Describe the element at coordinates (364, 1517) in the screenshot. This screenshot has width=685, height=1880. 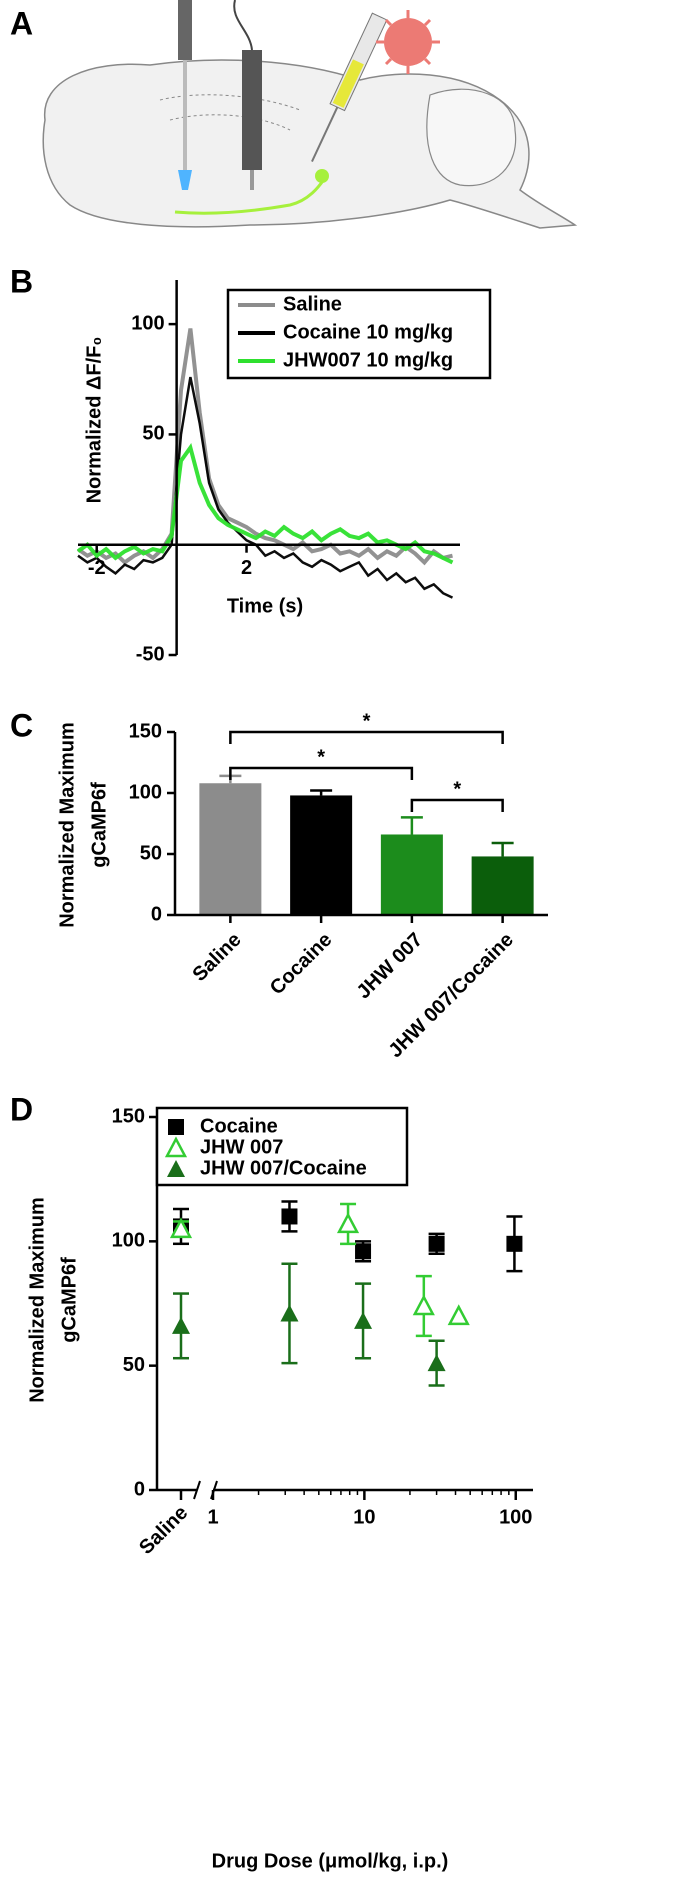
I see `x-tick-label: 10` at that location.